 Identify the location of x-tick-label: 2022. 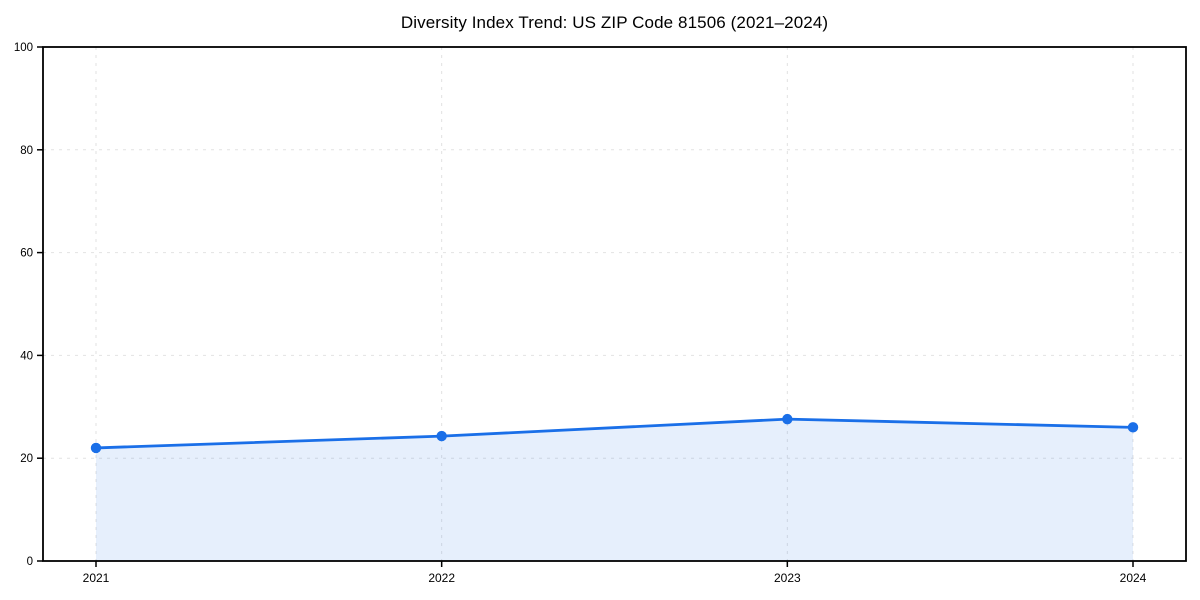
(441, 578).